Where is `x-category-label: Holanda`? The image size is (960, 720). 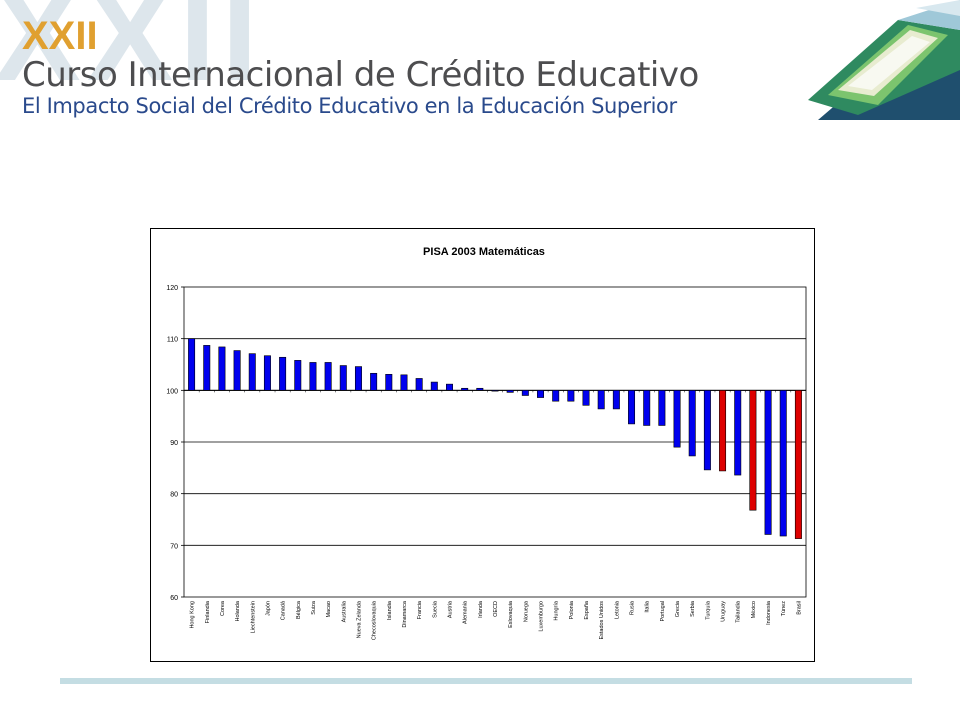 x-category-label: Holanda is located at coordinates (238, 610).